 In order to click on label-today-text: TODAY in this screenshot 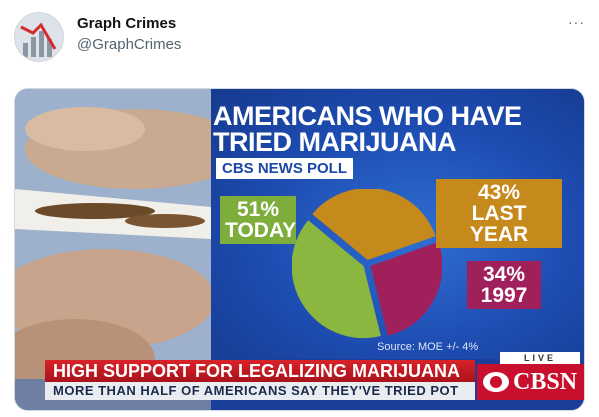, I will do `click(261, 230)`.